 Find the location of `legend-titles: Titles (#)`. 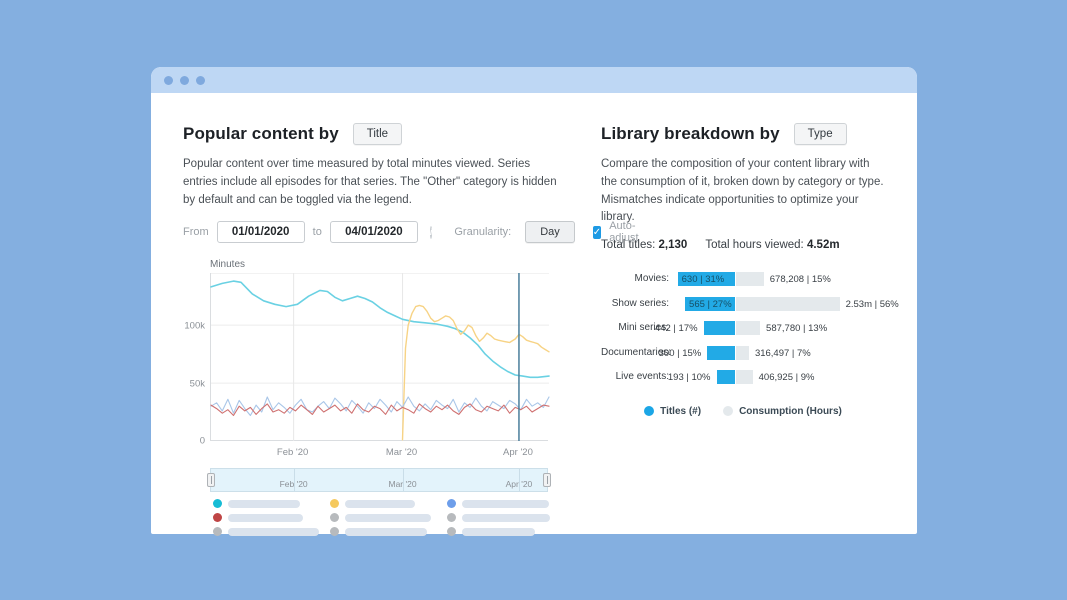

legend-titles: Titles (#) is located at coordinates (672, 411).